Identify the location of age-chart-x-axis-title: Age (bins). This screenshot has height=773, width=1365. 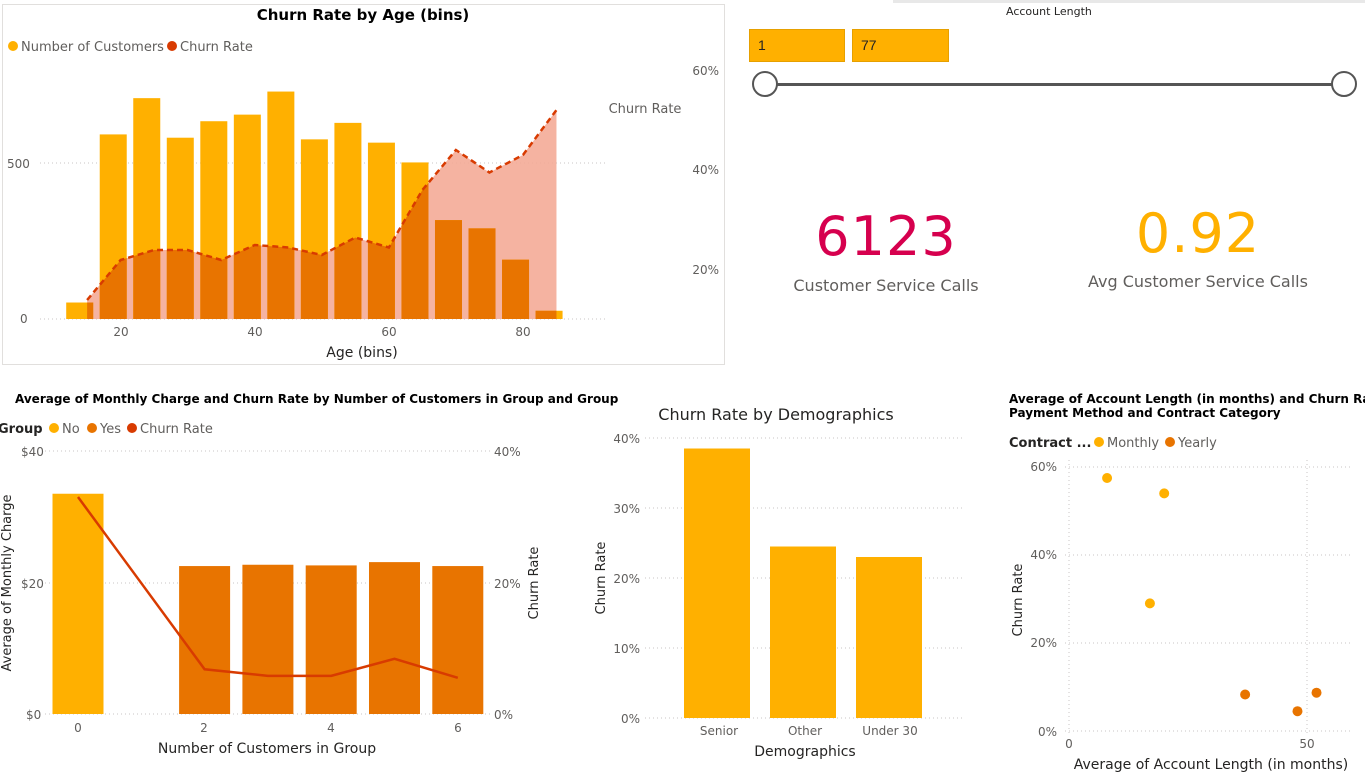
(361, 353).